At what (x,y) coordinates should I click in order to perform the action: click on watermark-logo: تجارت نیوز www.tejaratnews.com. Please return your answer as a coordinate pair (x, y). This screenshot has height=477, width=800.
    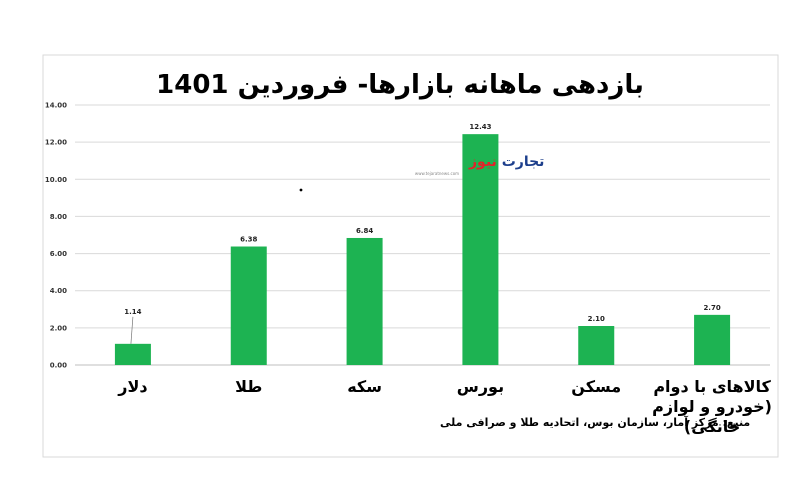
    Looking at the image, I should click on (479, 165).